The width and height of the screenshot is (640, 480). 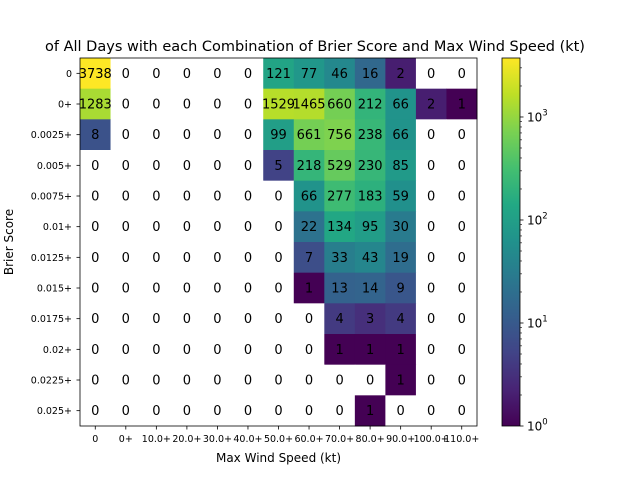 What do you see at coordinates (370, 439) in the screenshot?
I see `x-tick-label: 80.0+` at bounding box center [370, 439].